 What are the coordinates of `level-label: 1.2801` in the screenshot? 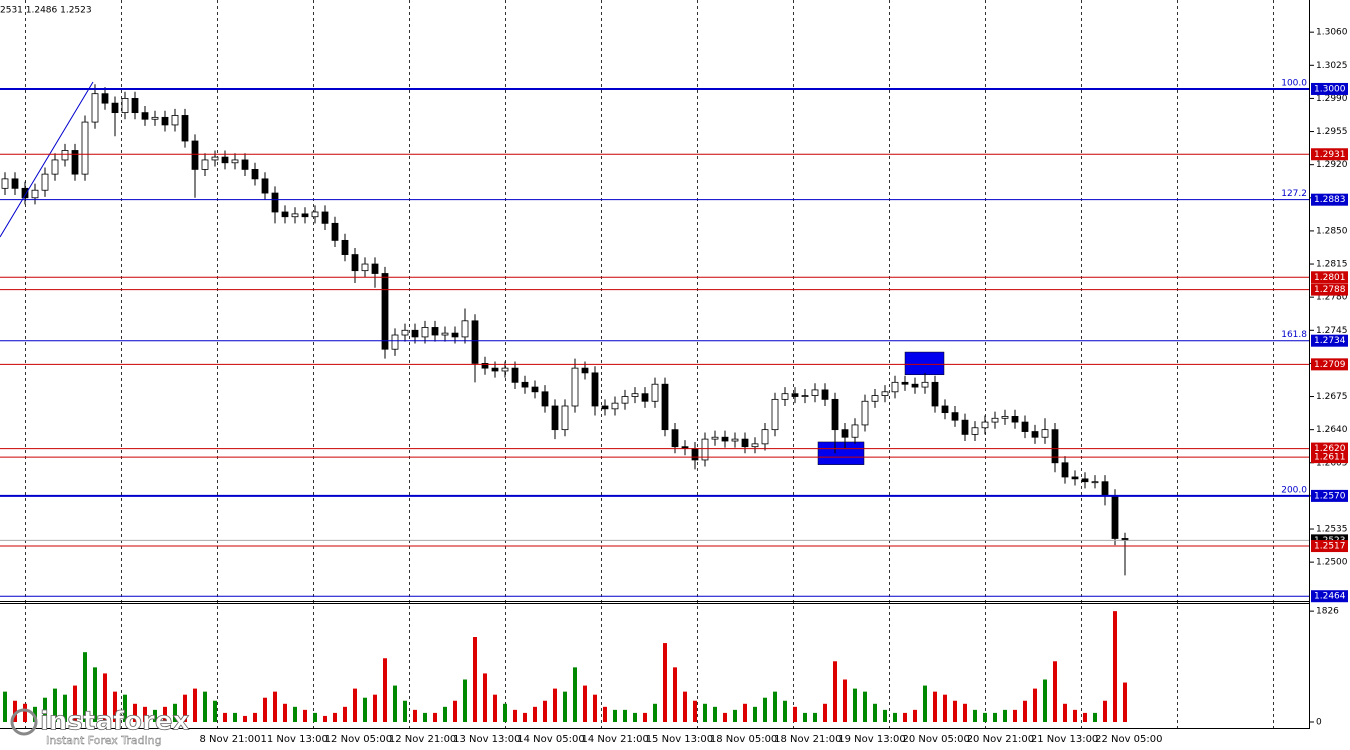 It's located at (1330, 278).